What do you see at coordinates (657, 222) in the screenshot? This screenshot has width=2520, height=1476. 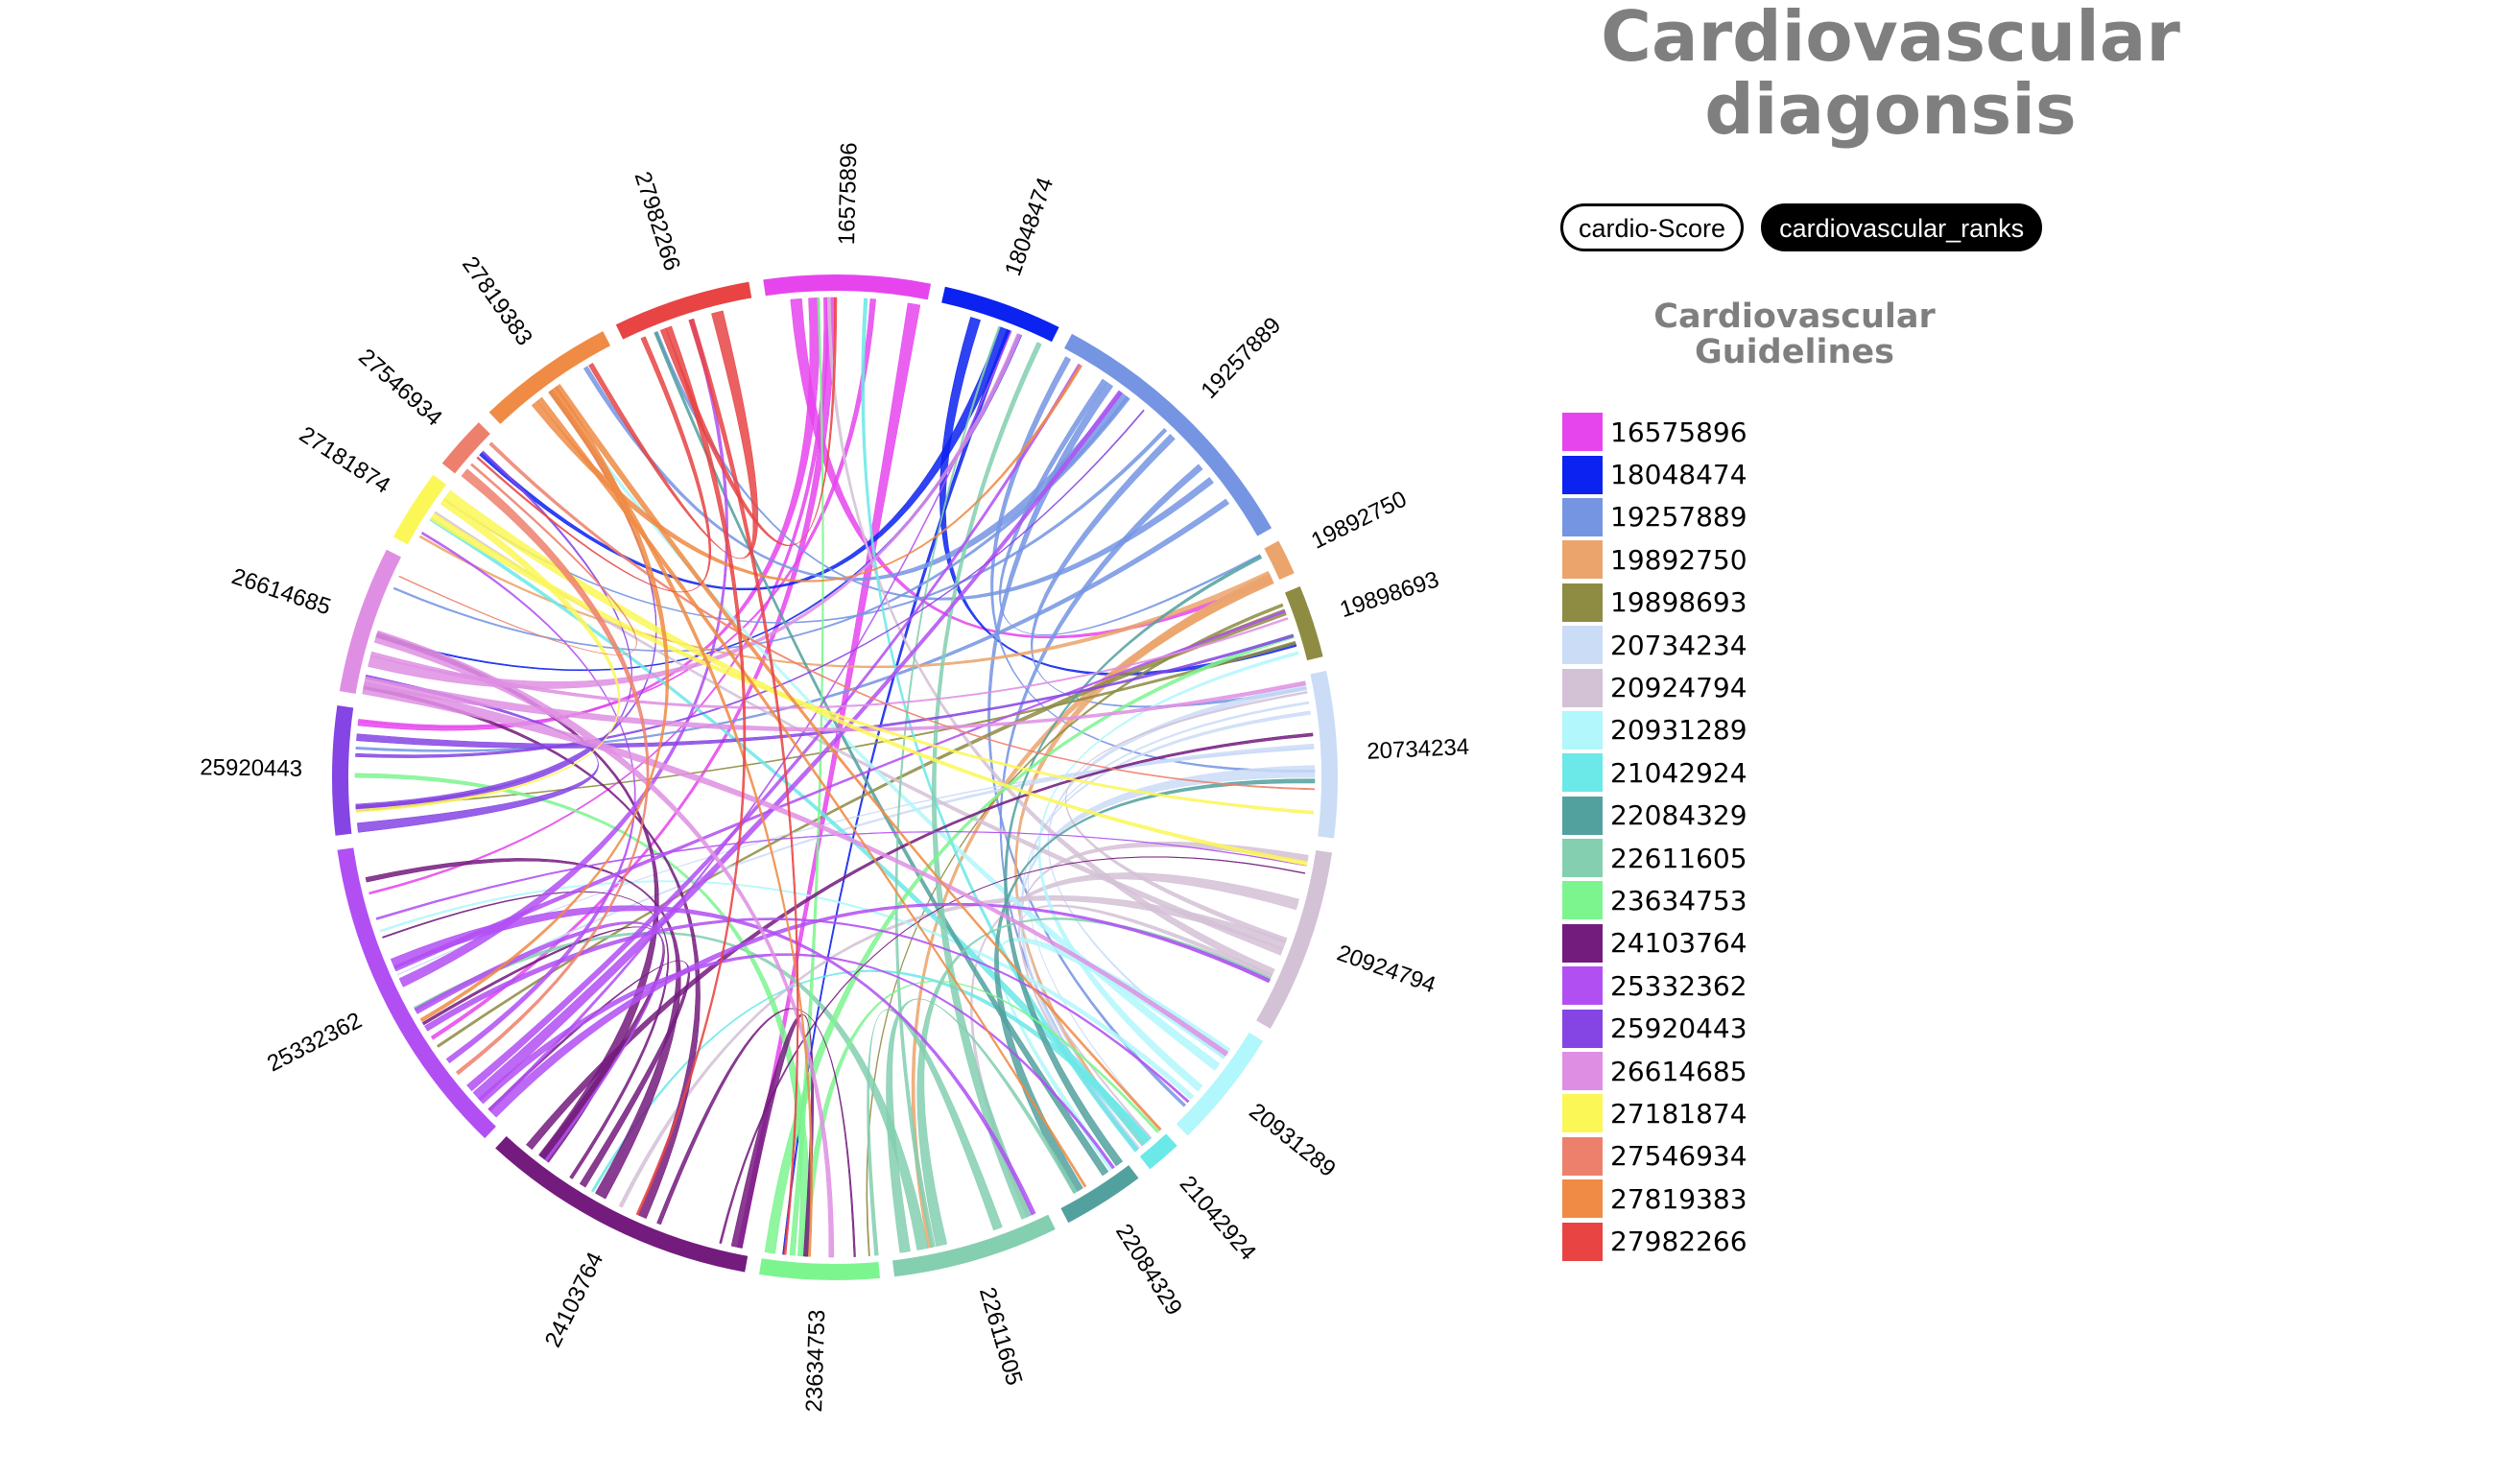 I see `group-label-27982266: 27982266` at bounding box center [657, 222].